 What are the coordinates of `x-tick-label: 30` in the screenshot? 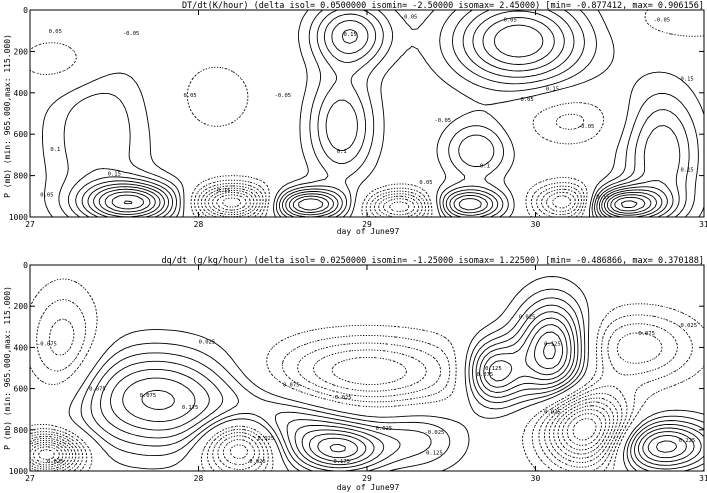 It's located at (536, 478).